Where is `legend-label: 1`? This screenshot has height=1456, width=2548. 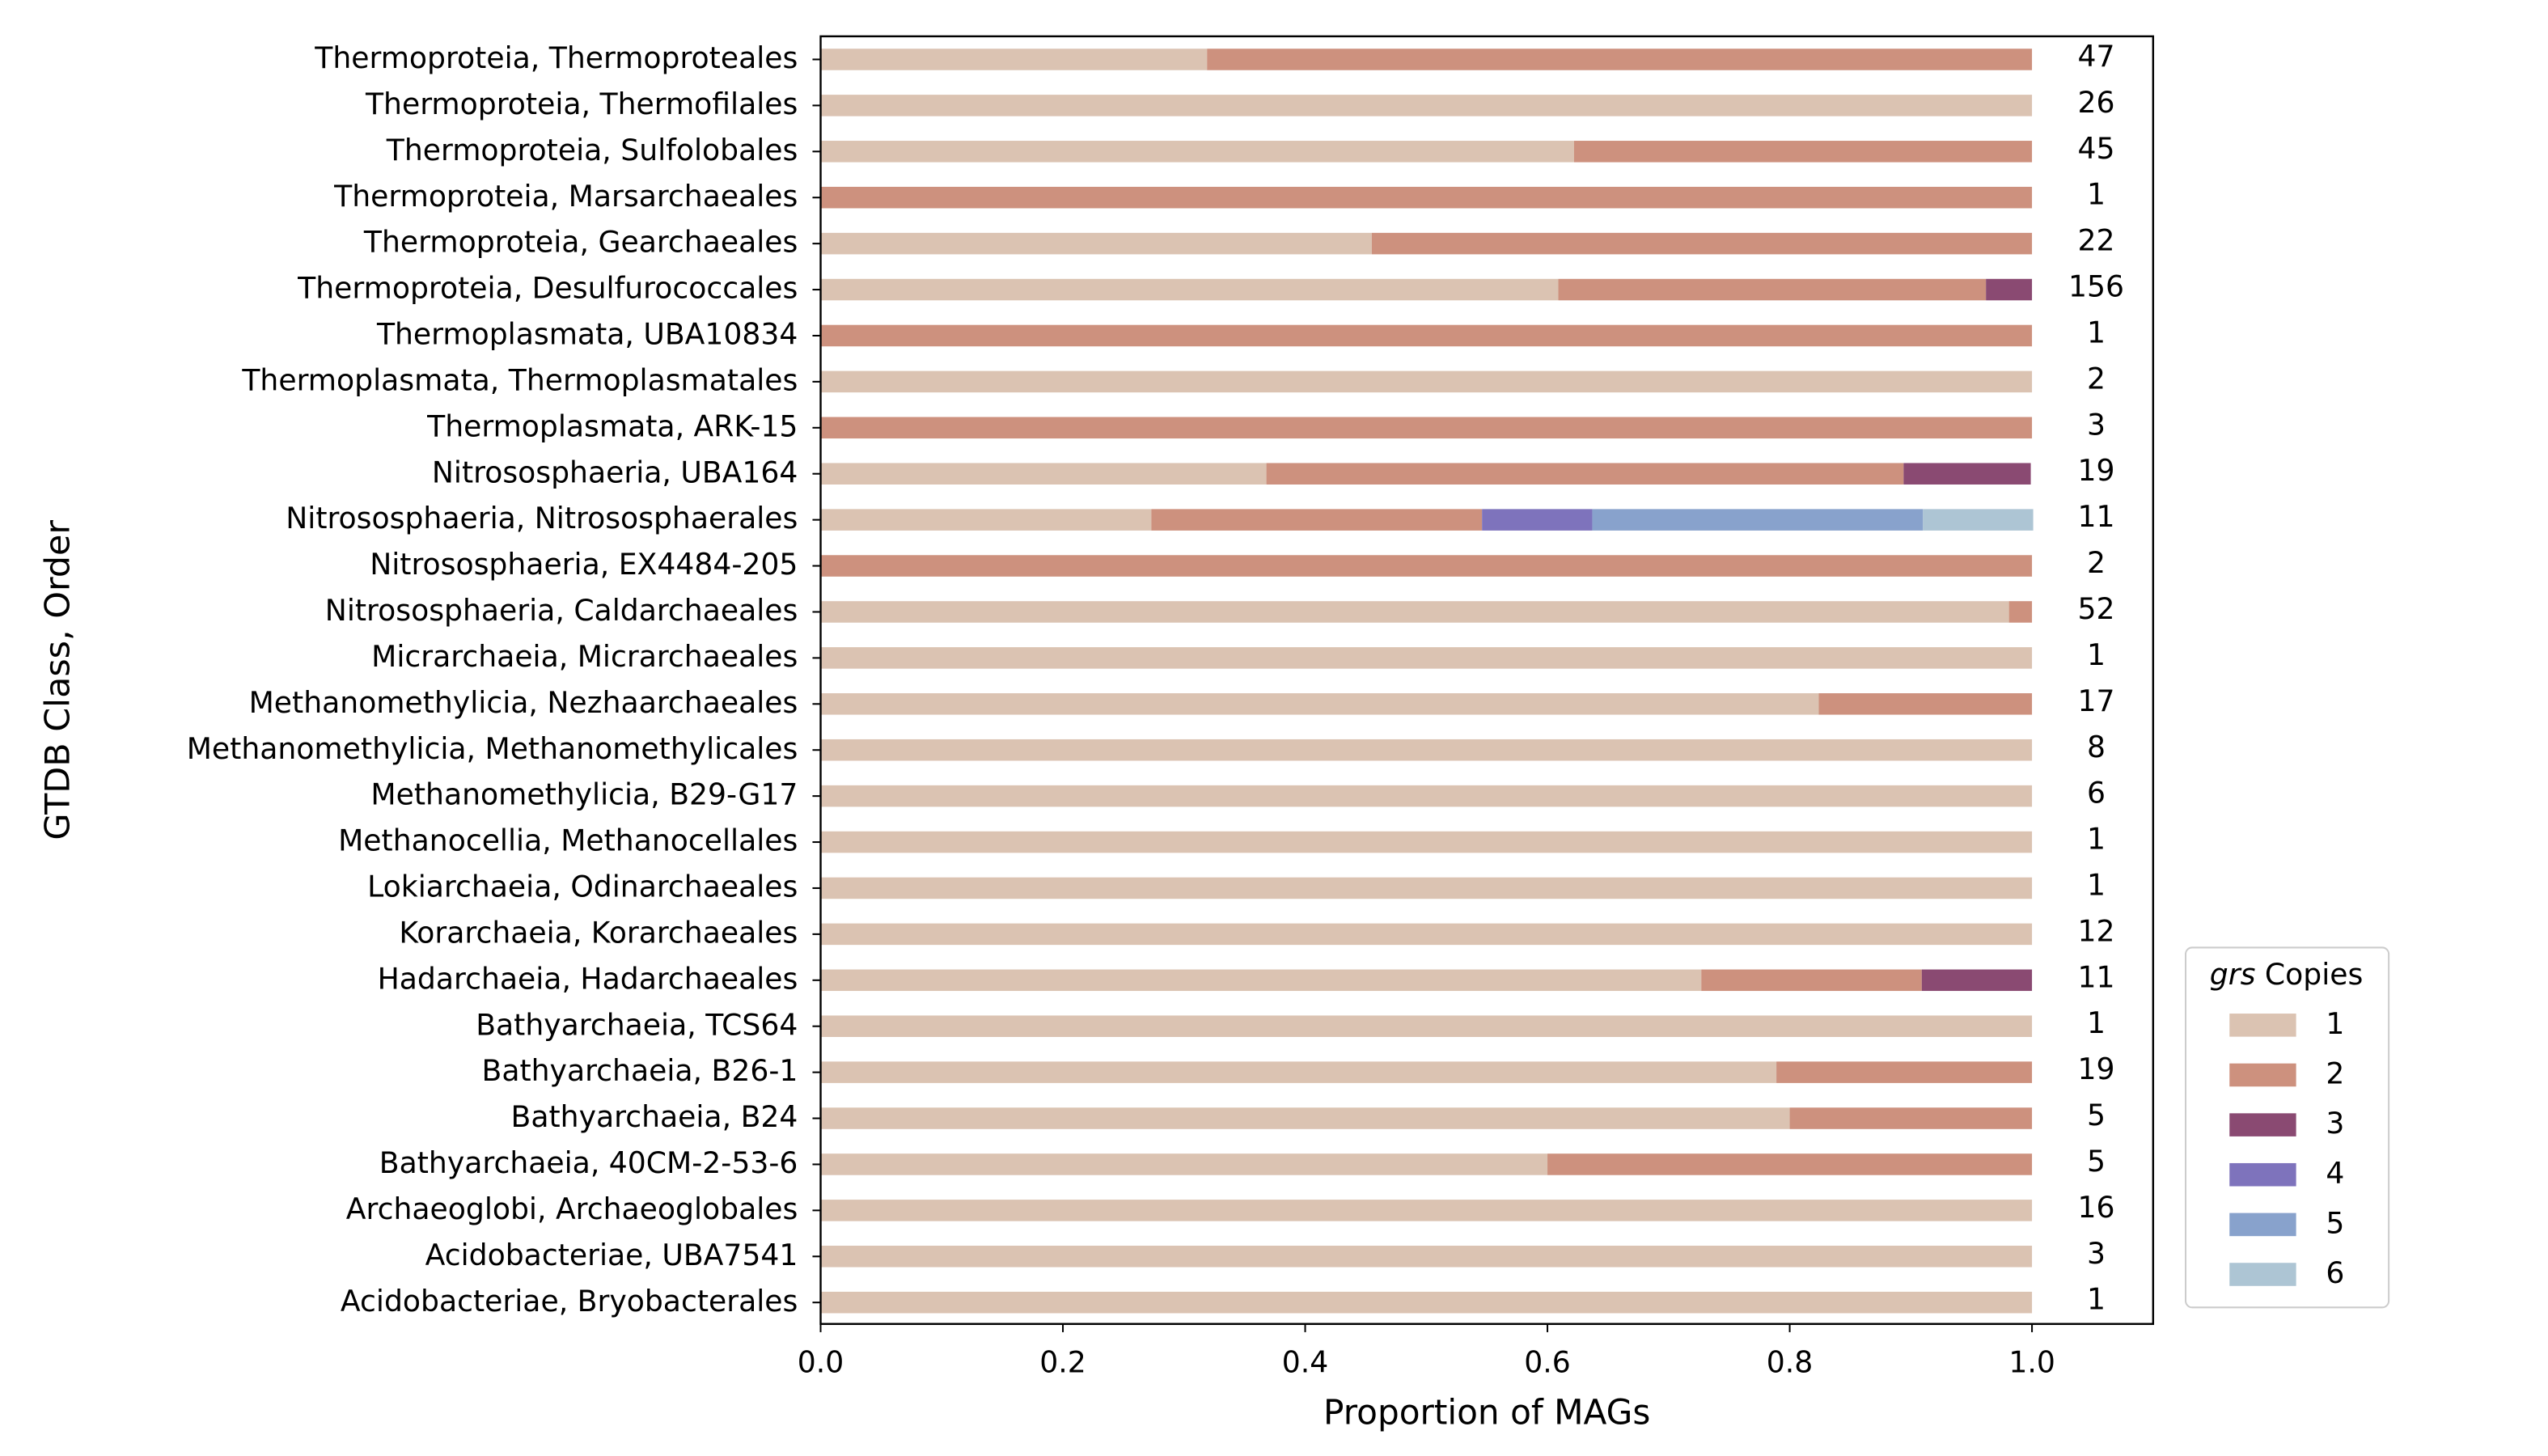 legend-label: 1 is located at coordinates (2335, 1023).